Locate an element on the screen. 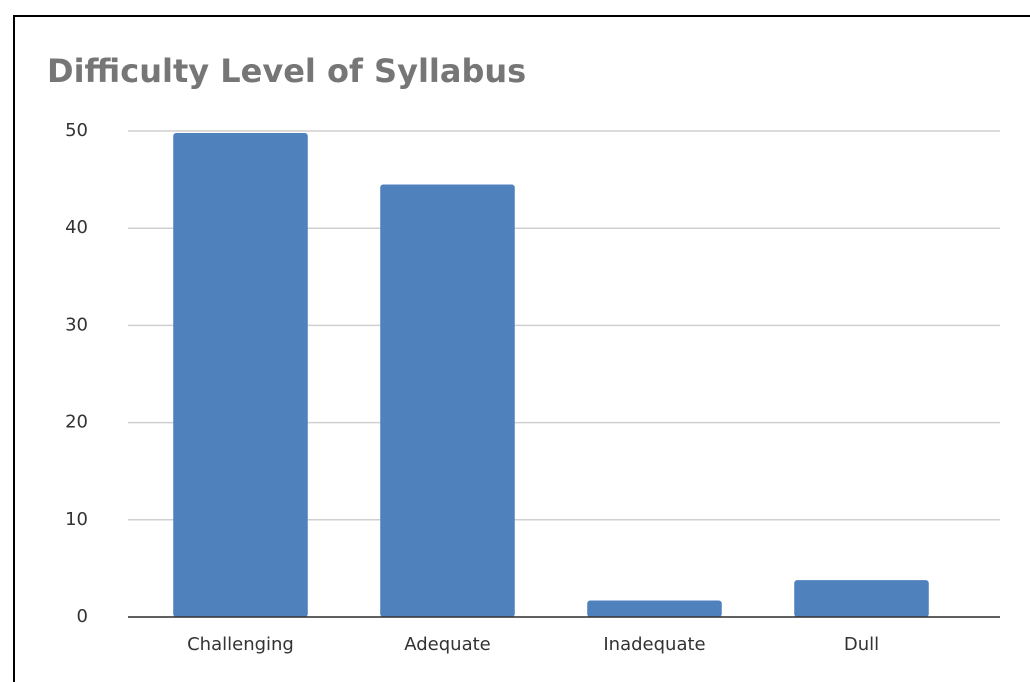 Image resolution: width=1030 pixels, height=682 pixels. x-tick-label: Challenging is located at coordinates (240, 644).